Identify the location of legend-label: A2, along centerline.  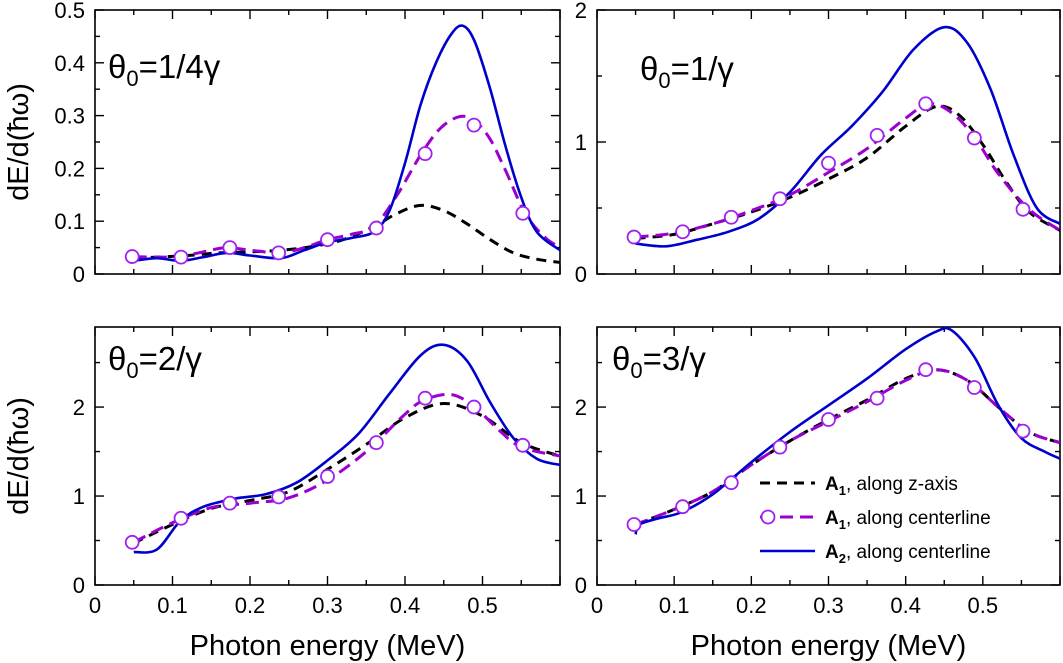
(908, 554).